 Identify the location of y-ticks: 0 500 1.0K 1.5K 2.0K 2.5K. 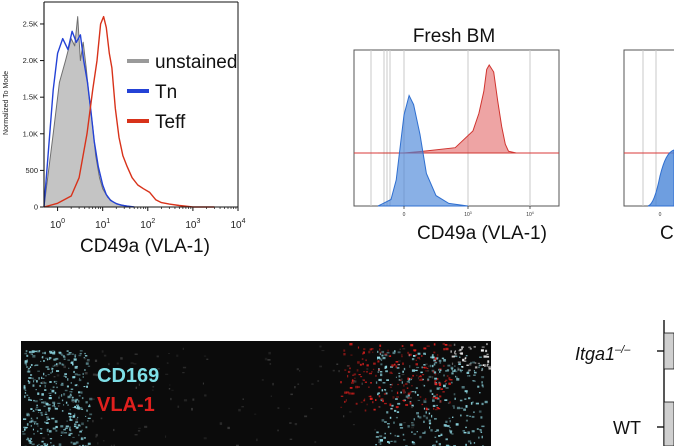
(33, 115).